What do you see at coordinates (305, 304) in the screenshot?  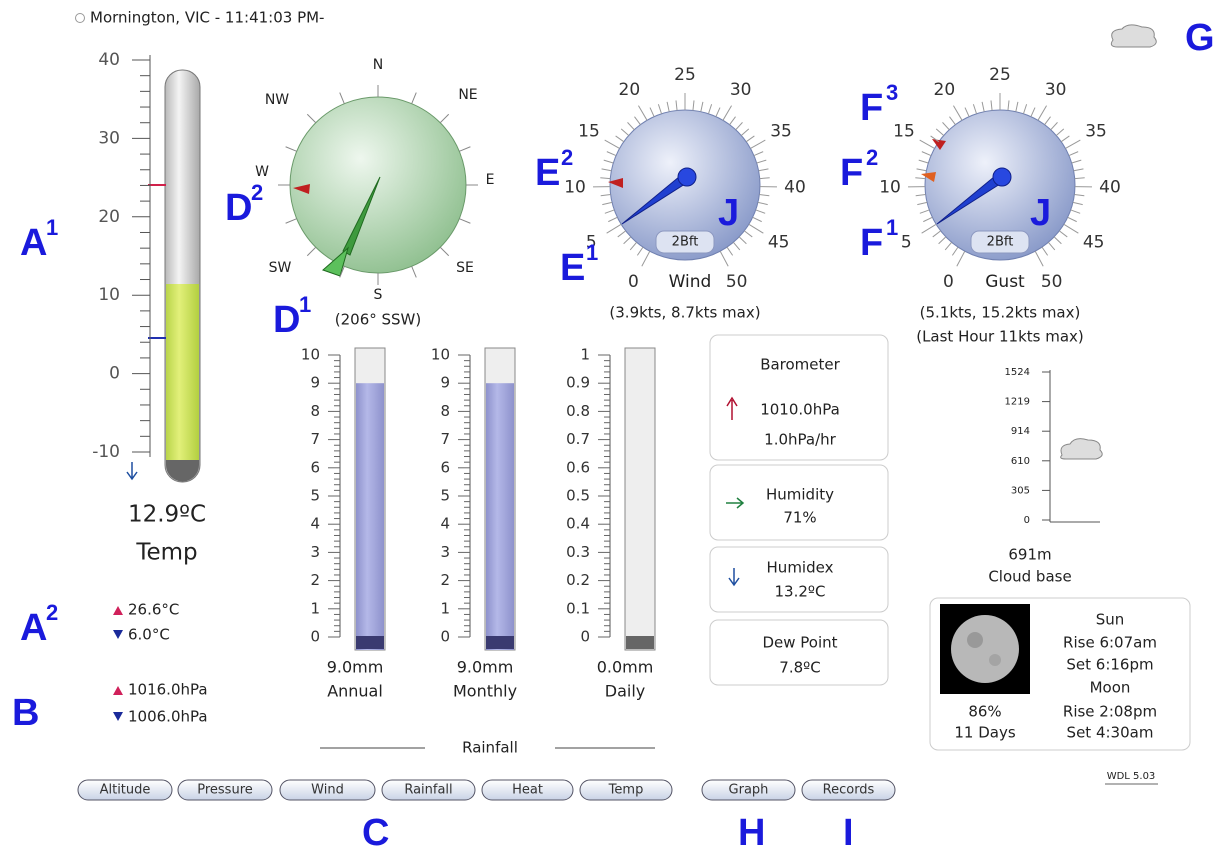 I see `annotation-sup: 1` at bounding box center [305, 304].